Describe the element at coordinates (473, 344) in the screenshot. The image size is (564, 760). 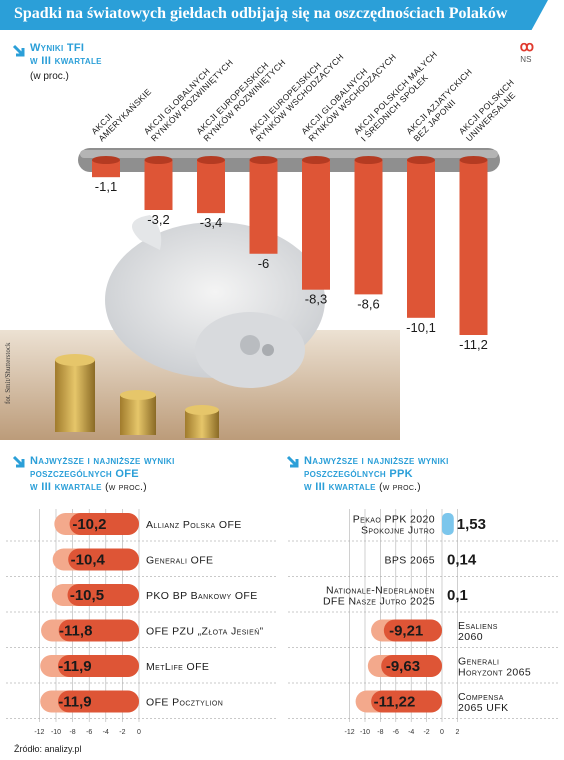
I see `tfi-value-label: -11,2` at that location.